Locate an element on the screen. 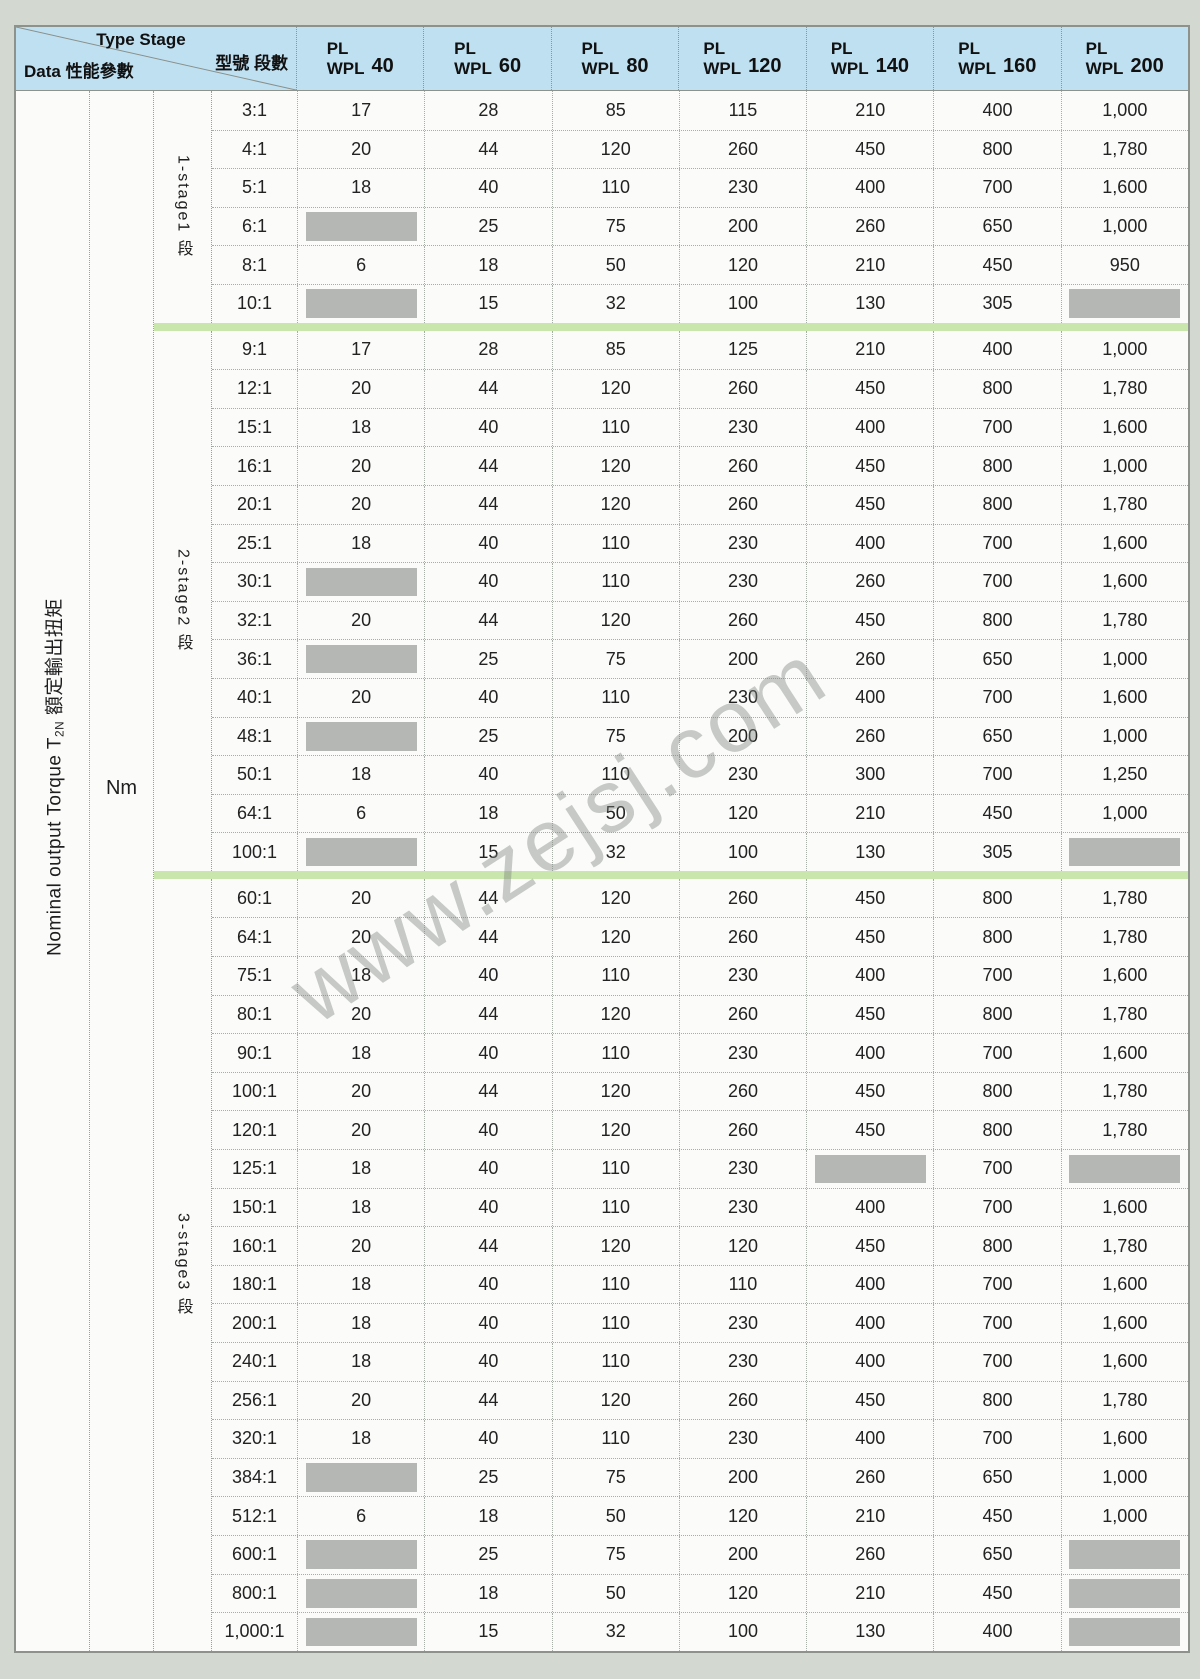 This screenshot has width=1200, height=1679. value-cell: 32 is located at coordinates (615, 852).